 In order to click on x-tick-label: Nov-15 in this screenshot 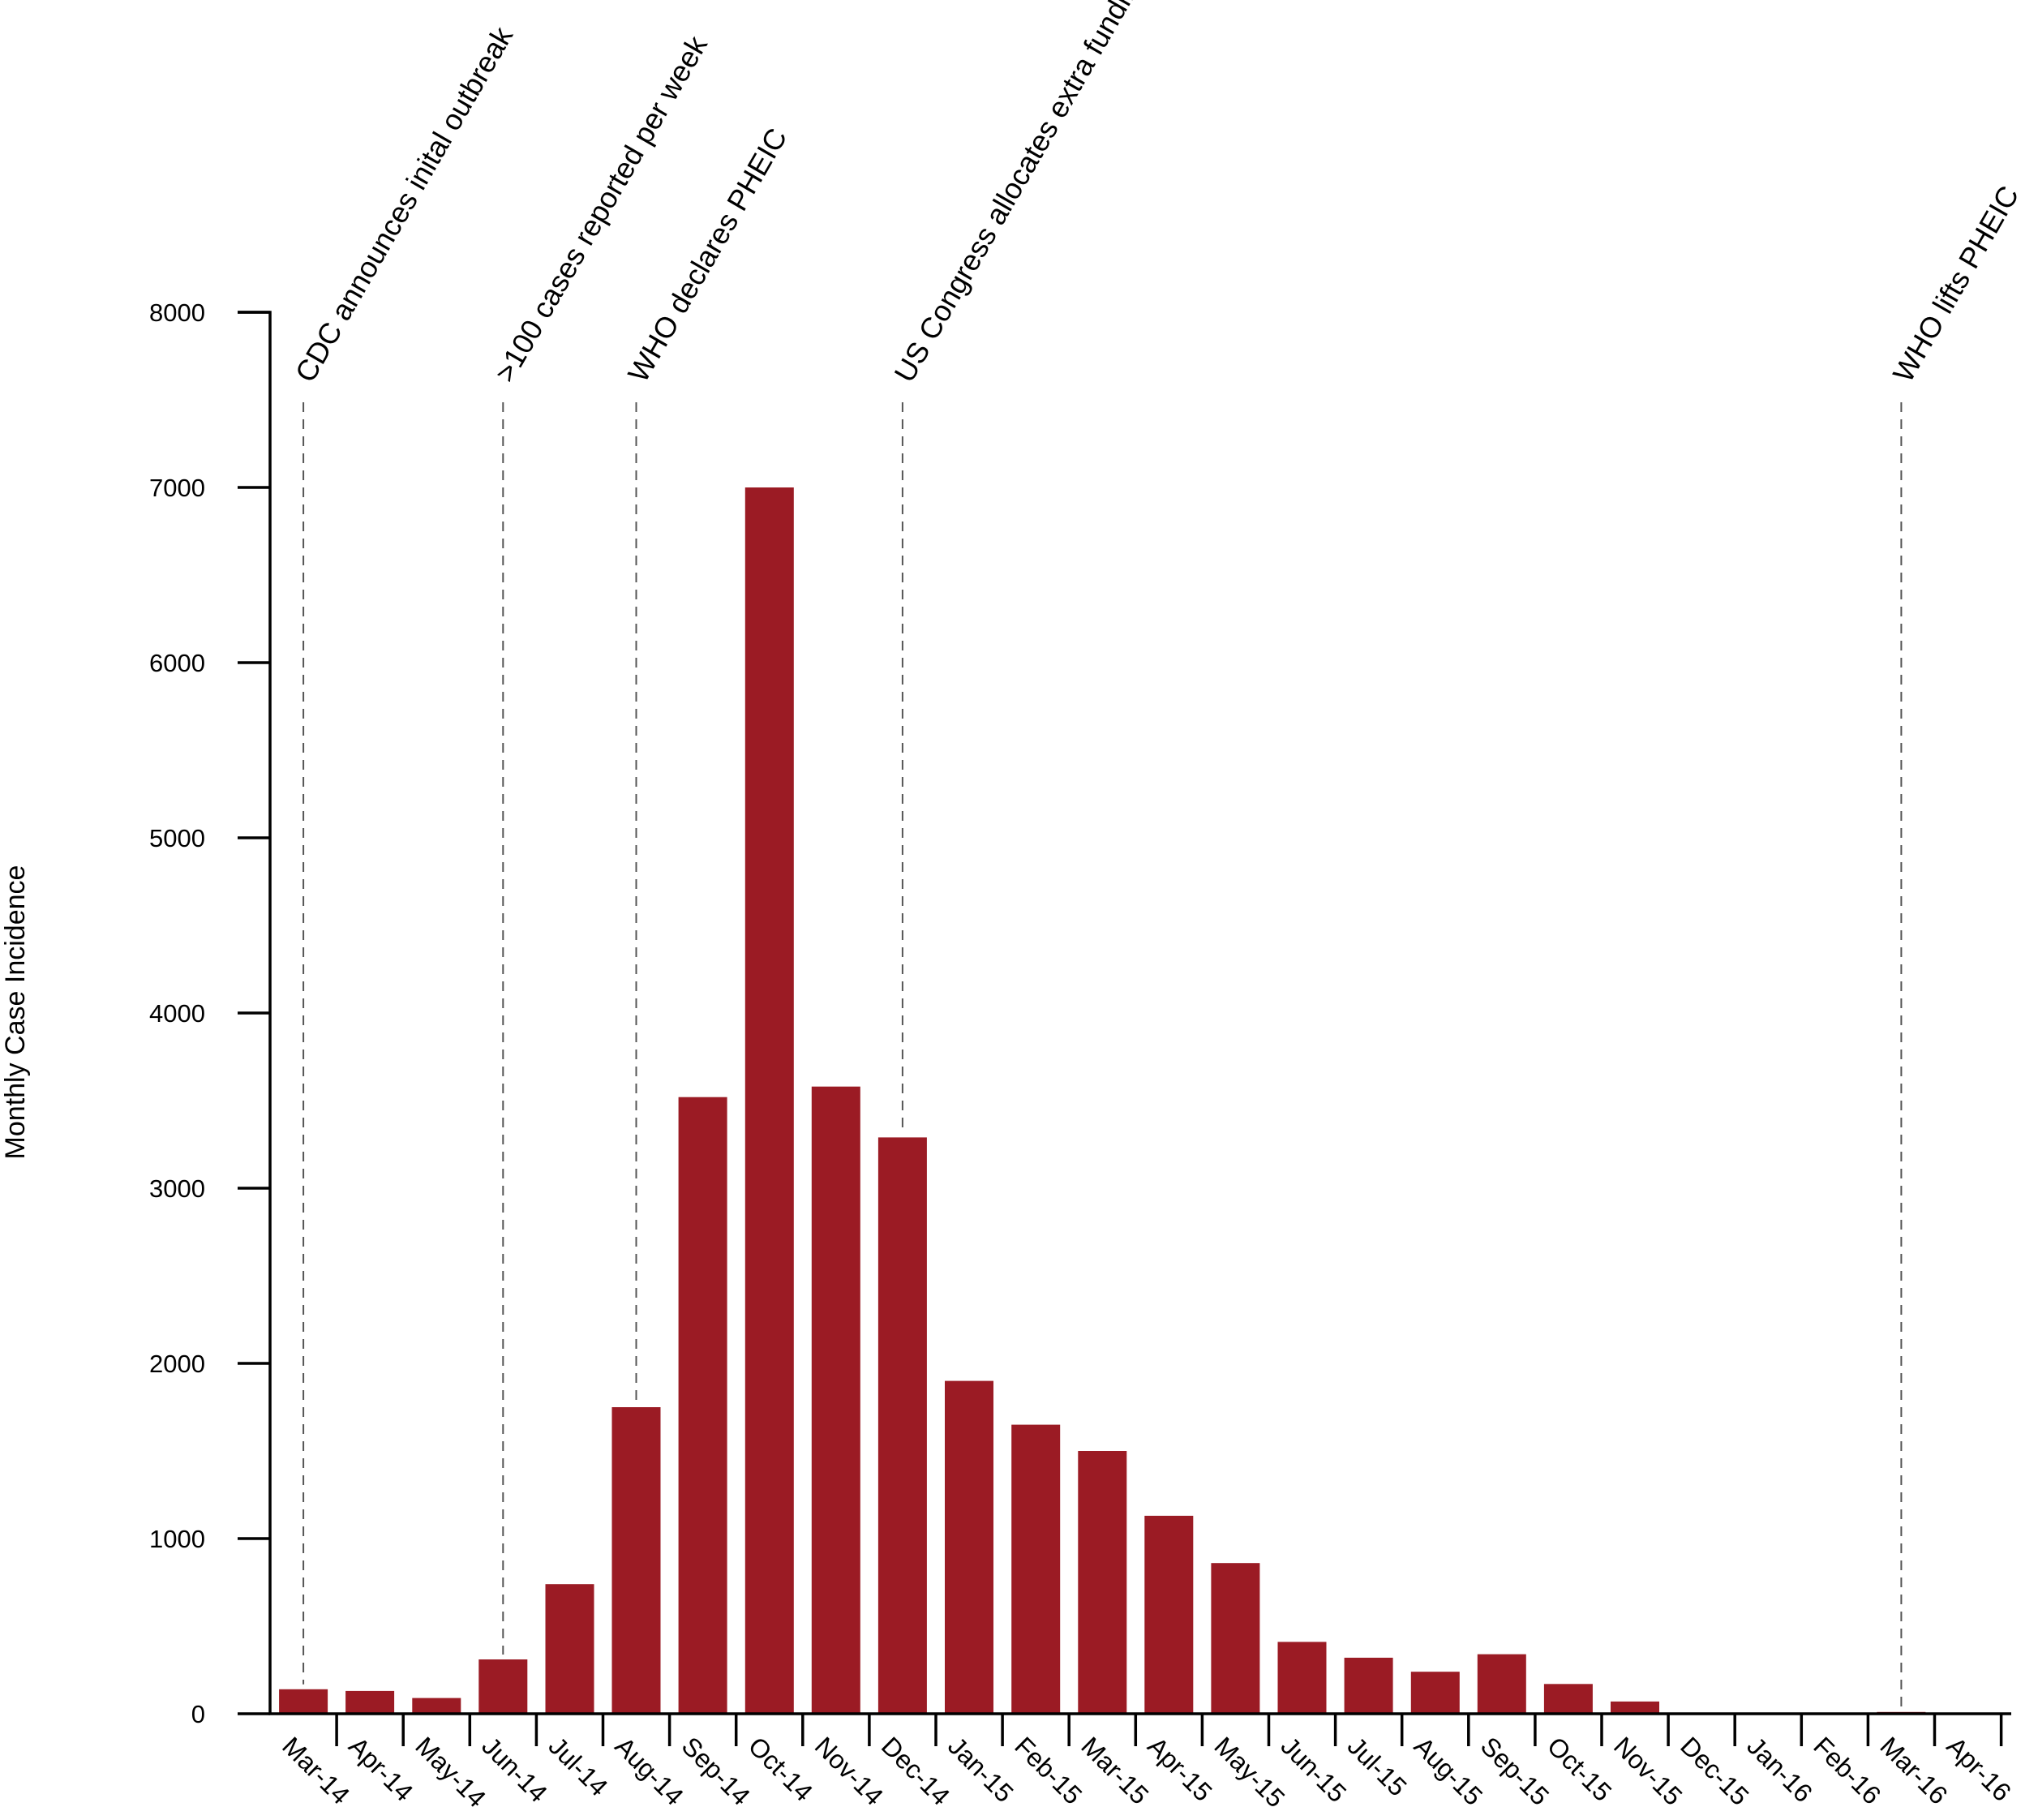, I will do `click(1648, 1770)`.